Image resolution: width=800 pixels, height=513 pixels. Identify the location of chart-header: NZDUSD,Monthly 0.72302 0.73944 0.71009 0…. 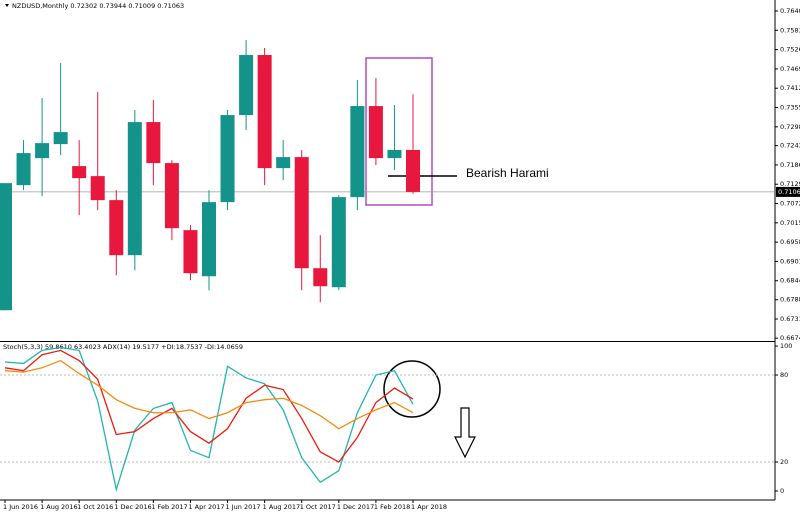
(98, 6).